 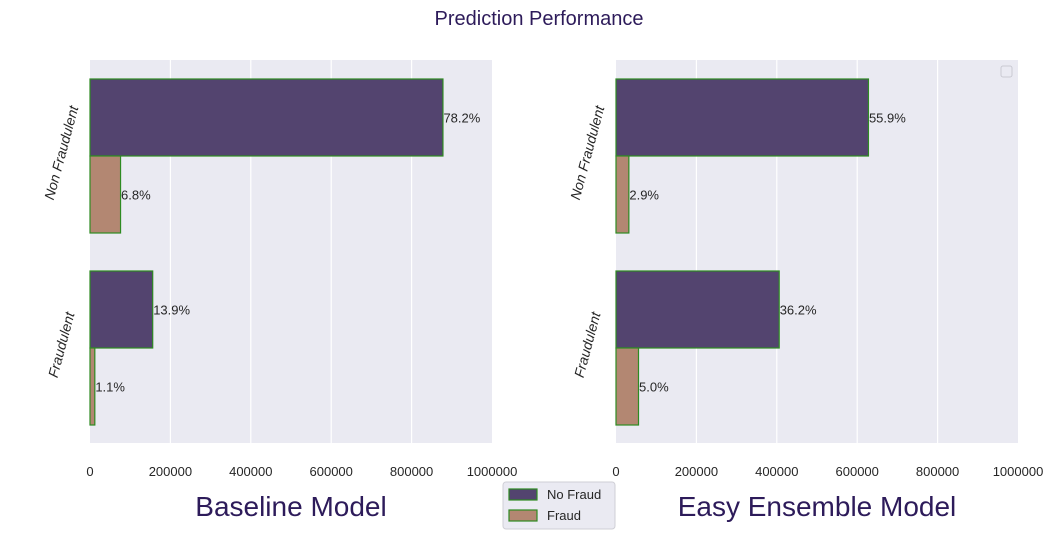 I want to click on data-label: 78.2%, so click(x=461, y=118).